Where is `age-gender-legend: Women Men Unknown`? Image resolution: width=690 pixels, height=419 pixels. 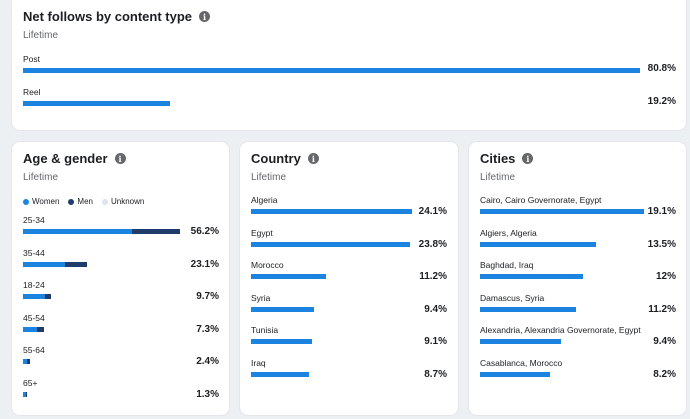 age-gender-legend: Women Men Unknown is located at coordinates (83, 201).